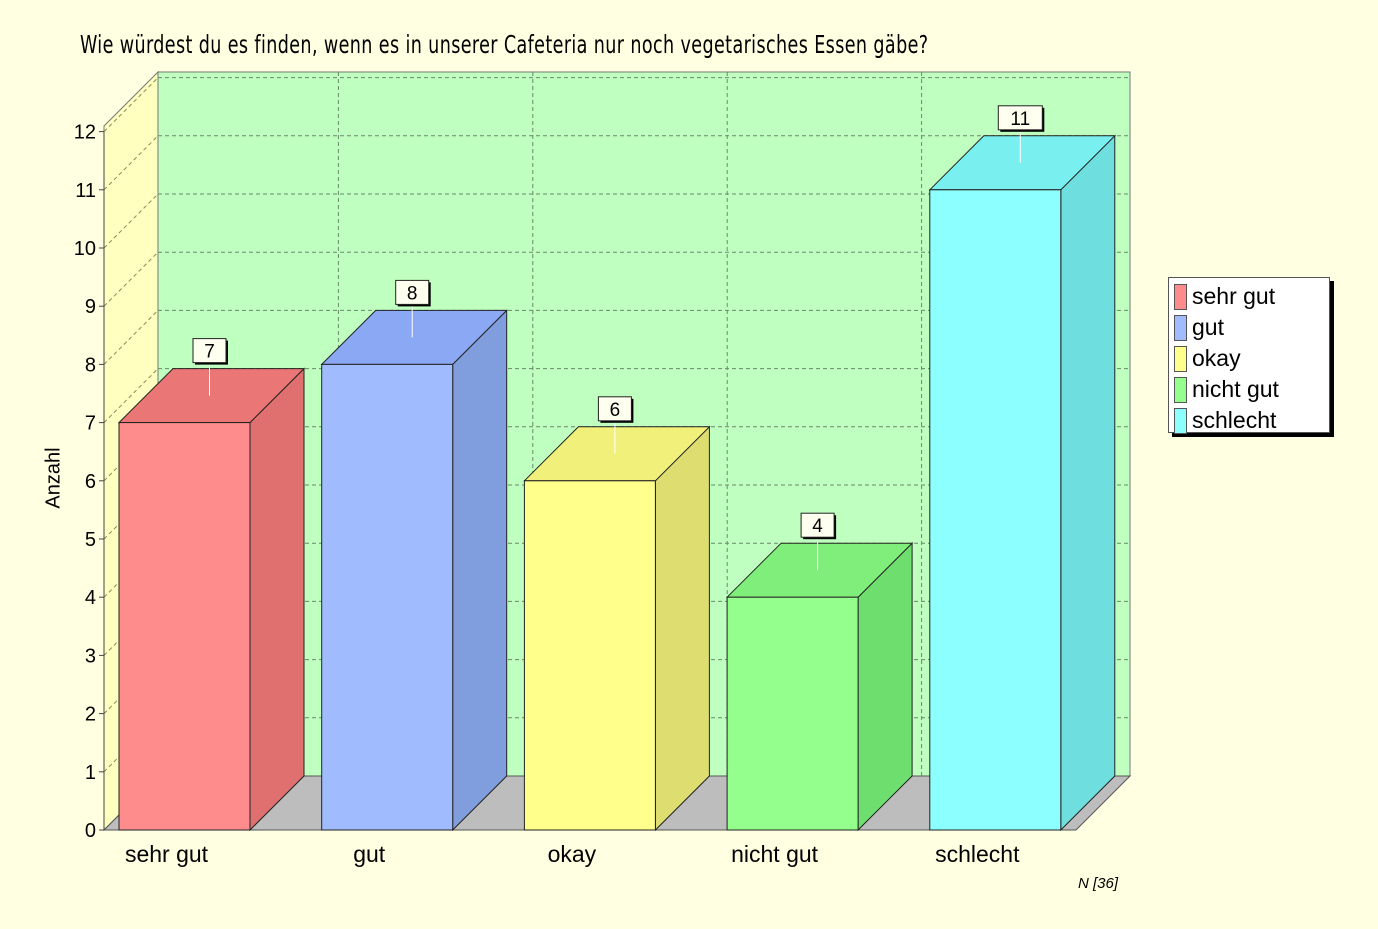 The width and height of the screenshot is (1378, 929). What do you see at coordinates (1251, 327) in the screenshot?
I see `legend-item: gut` at bounding box center [1251, 327].